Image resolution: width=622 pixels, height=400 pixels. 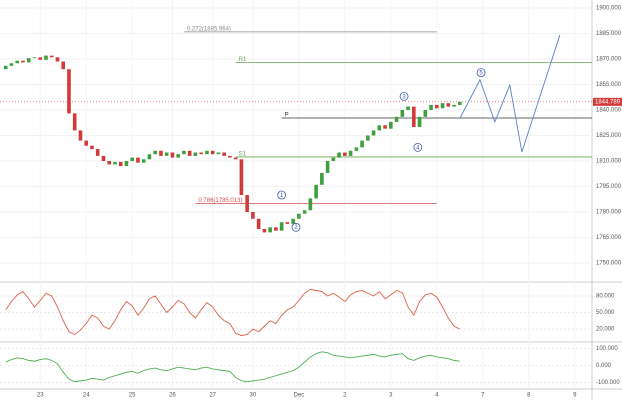 I want to click on x-tick-label: 2, so click(x=345, y=396).